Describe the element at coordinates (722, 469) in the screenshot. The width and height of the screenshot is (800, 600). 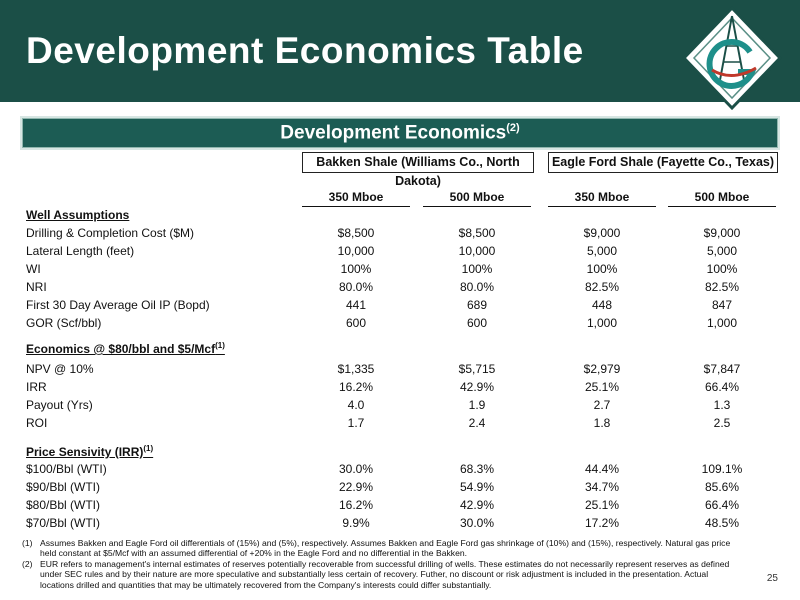
I see `table-cell: 109.1%` at that location.